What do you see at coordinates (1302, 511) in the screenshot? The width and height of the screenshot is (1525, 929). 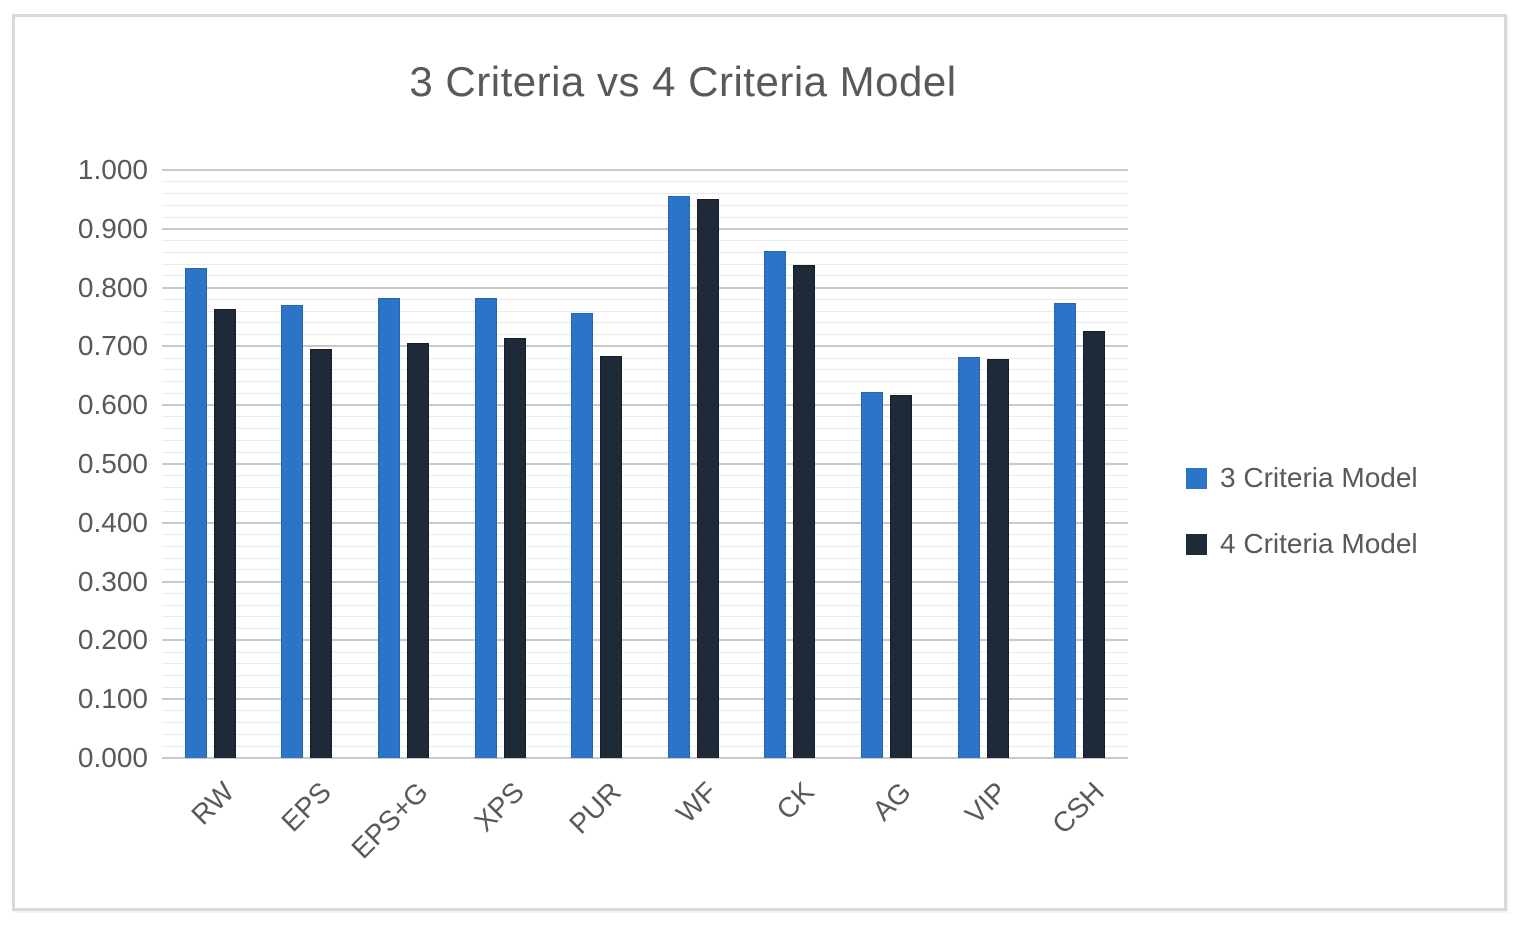 I see `legend: 3 Criteria Model 4 Criteria Model` at bounding box center [1302, 511].